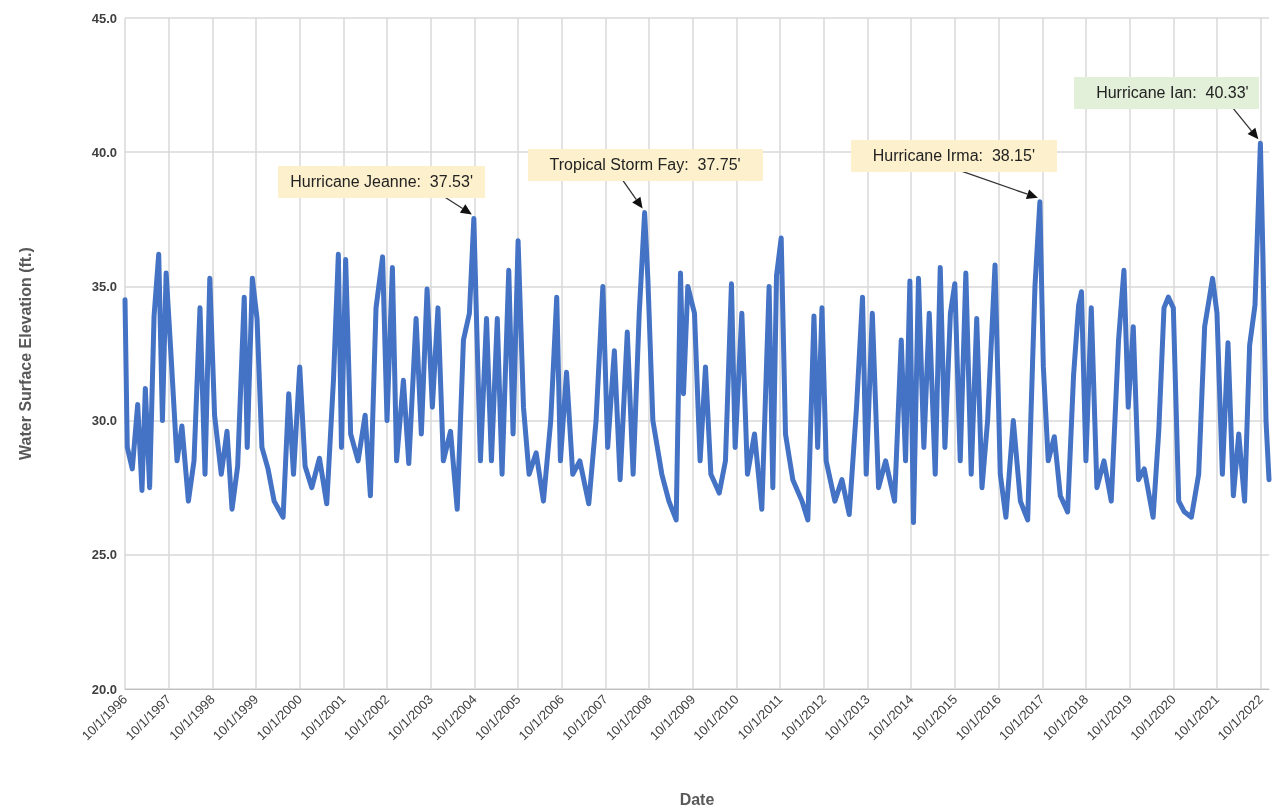 This screenshot has height=812, width=1273. I want to click on y-tick-label: 30.0, so click(104, 421).